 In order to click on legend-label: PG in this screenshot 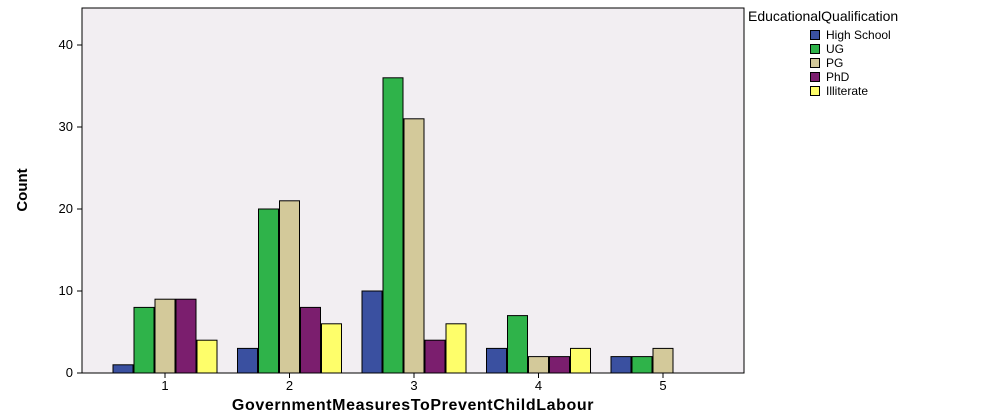, I will do `click(835, 63)`.